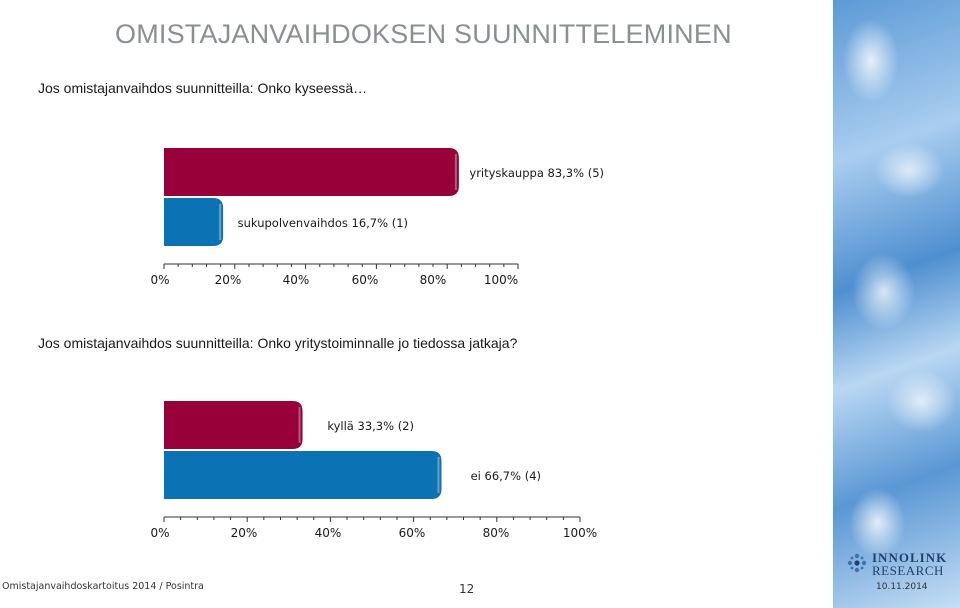 Image resolution: width=960 pixels, height=608 pixels. I want to click on decorative-side-image, so click(896, 304).